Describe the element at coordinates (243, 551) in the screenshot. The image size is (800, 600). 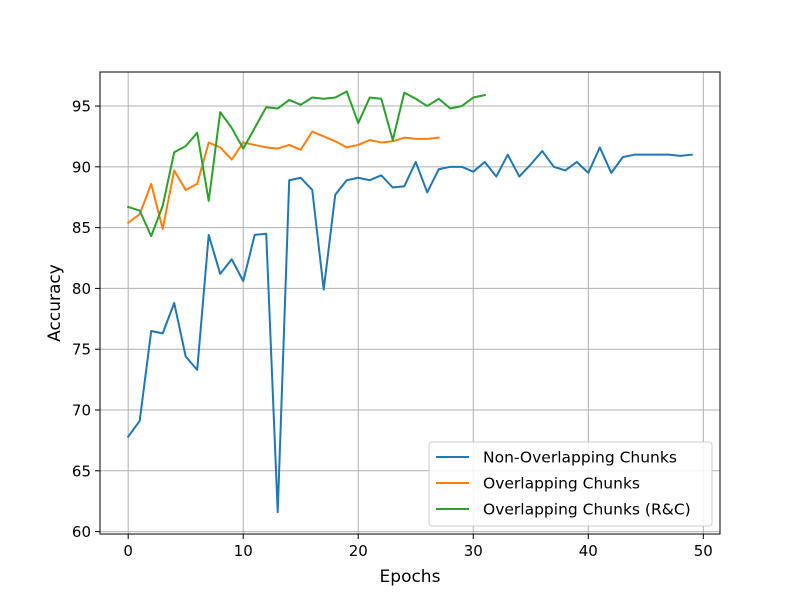
I see `x-tick-label: 10` at that location.